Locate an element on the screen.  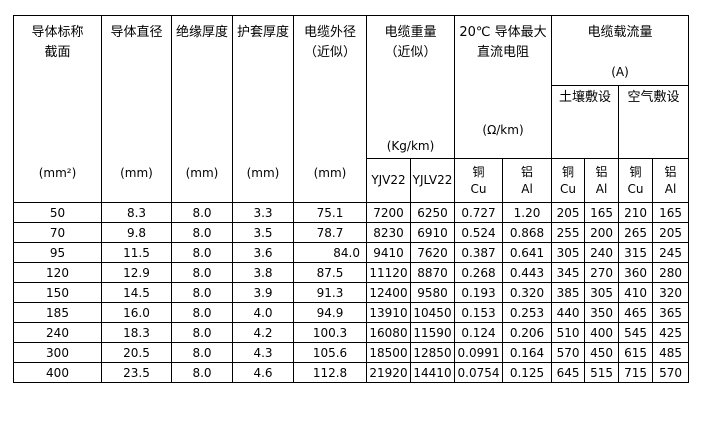
header-sheath-thickness: 护套厚度 (mm) is located at coordinates (263, 109).